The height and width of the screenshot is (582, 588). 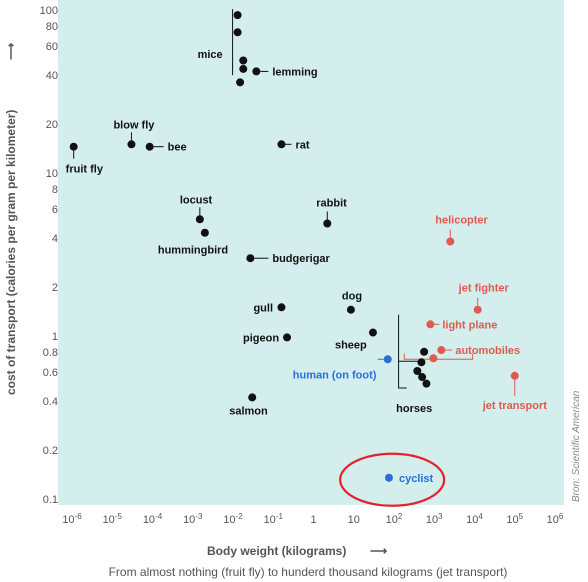 What do you see at coordinates (394, 519) in the screenshot?
I see `x-tick-label: 10²` at bounding box center [394, 519].